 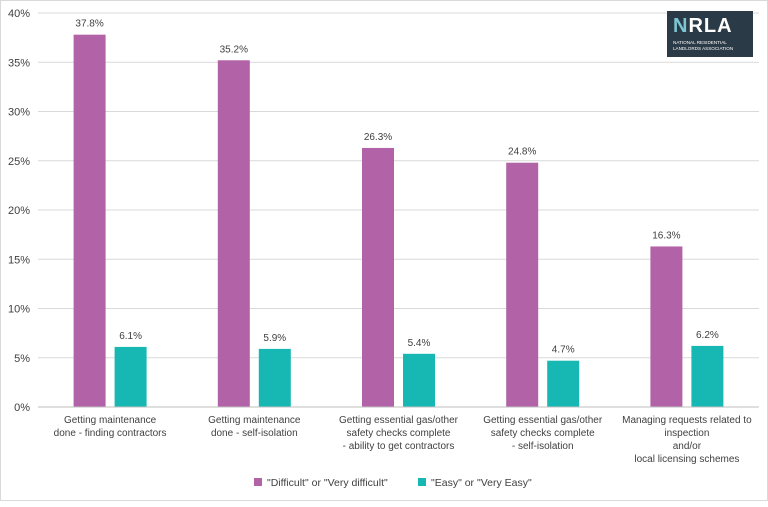 I want to click on data-label: 5.9%, so click(x=274, y=338).